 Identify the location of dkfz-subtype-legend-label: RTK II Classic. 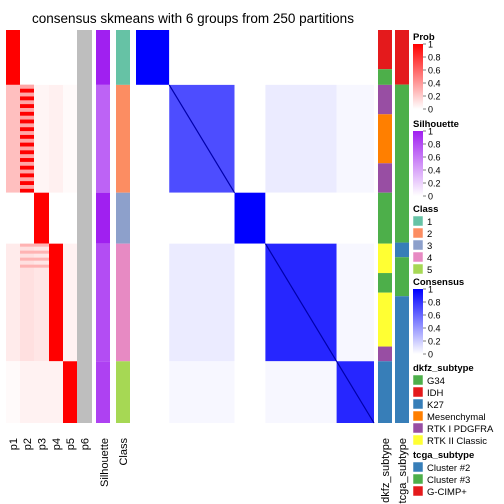
(457, 441).